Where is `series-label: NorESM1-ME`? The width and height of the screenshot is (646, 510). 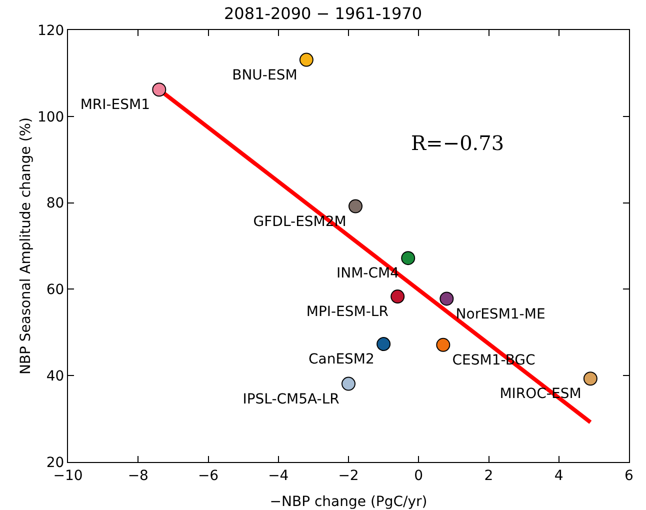 series-label: NorESM1-ME is located at coordinates (501, 314).